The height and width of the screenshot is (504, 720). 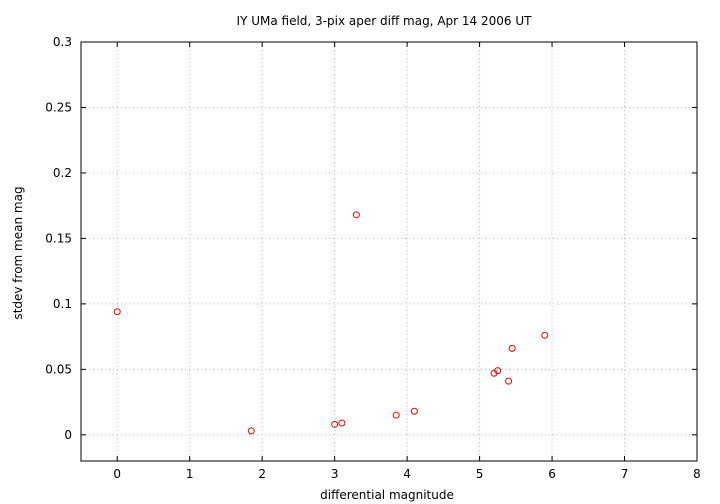 I want to click on y-axis-label: stdev from mean mag, so click(x=18, y=252).